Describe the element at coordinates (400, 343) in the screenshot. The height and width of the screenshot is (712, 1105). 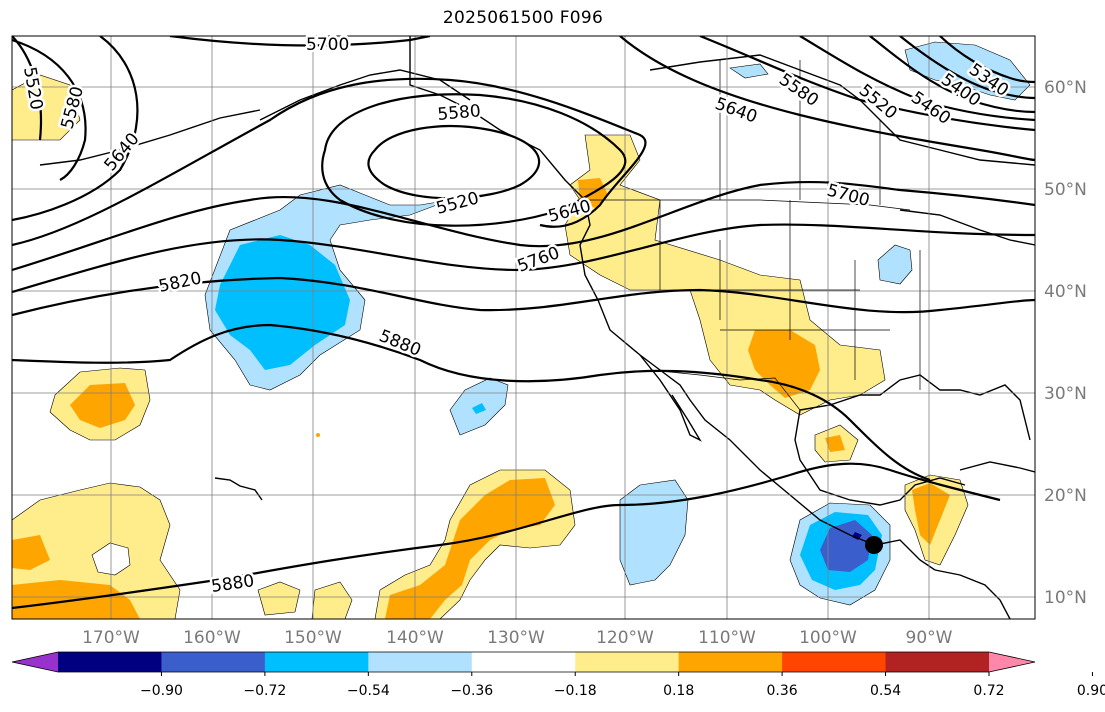
I see `contour-label-5880-a: 5880` at that location.